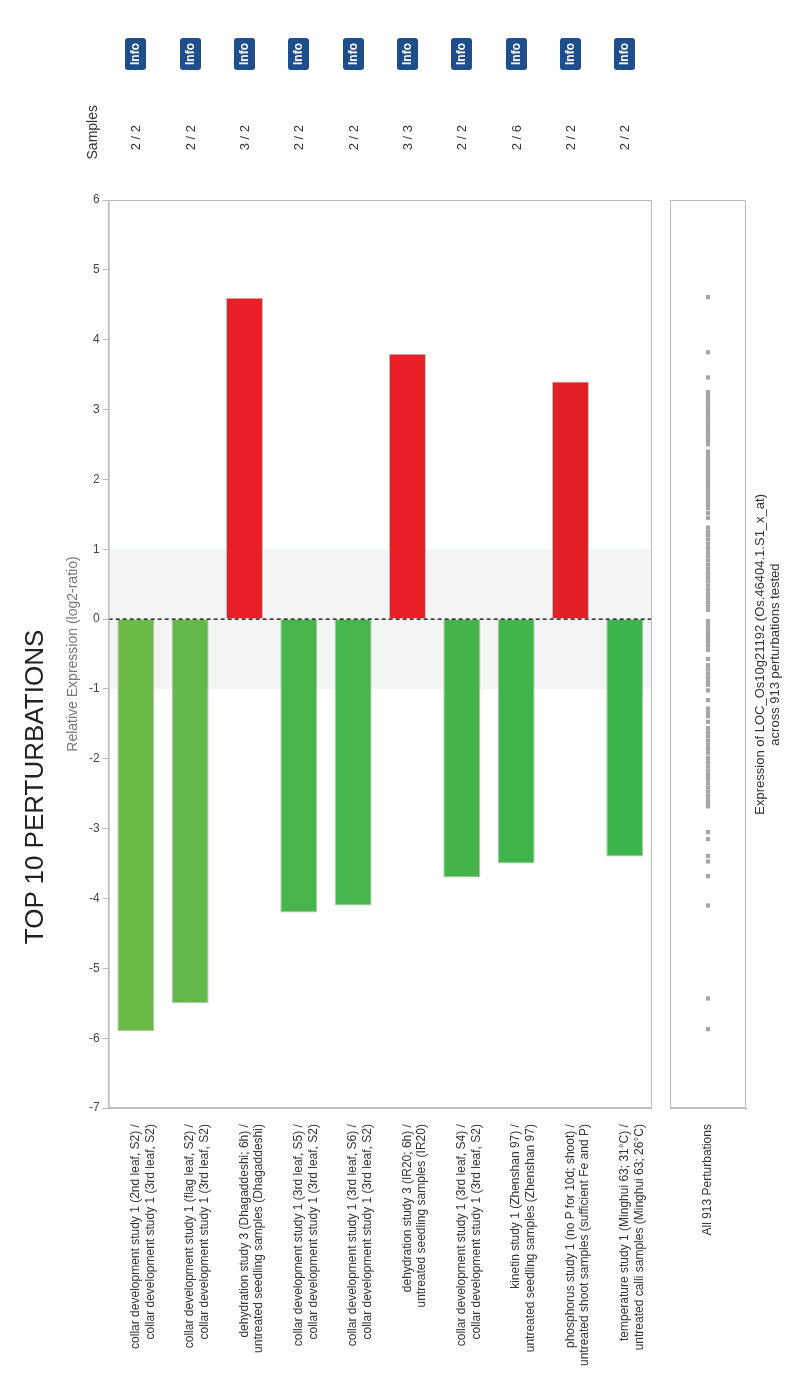 Image resolution: width=789 pixels, height=1394 pixels. I want to click on y-tick-label: 5, so click(96, 269).